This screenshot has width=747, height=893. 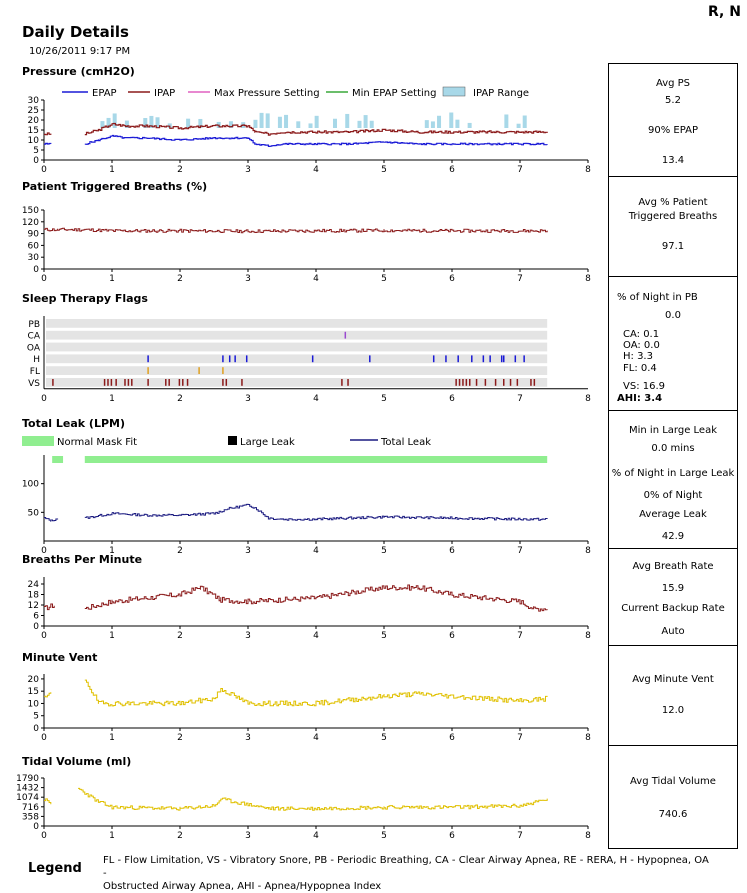 What do you see at coordinates (297, 382) in the screenshot?
I see `flag-row-VS` at bounding box center [297, 382].